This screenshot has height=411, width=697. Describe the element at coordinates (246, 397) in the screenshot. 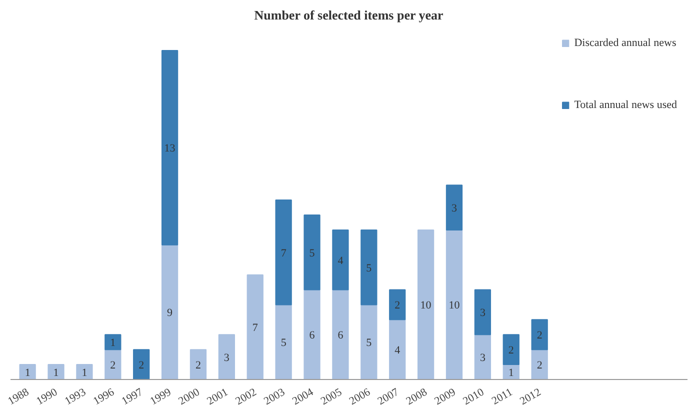

I see `x-tick-label: 2002` at that location.